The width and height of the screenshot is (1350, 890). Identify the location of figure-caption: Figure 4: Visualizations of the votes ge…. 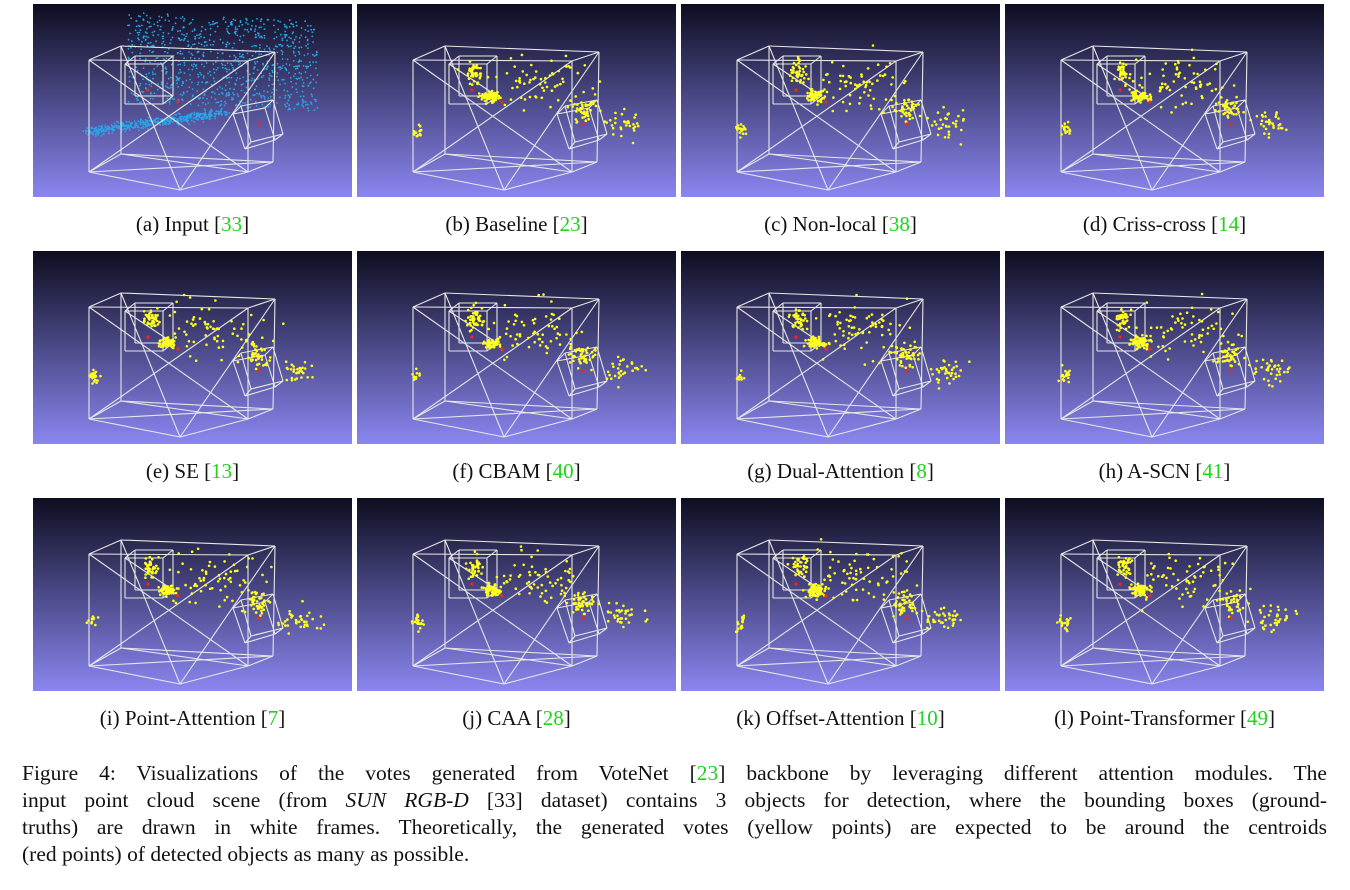
(674, 814).